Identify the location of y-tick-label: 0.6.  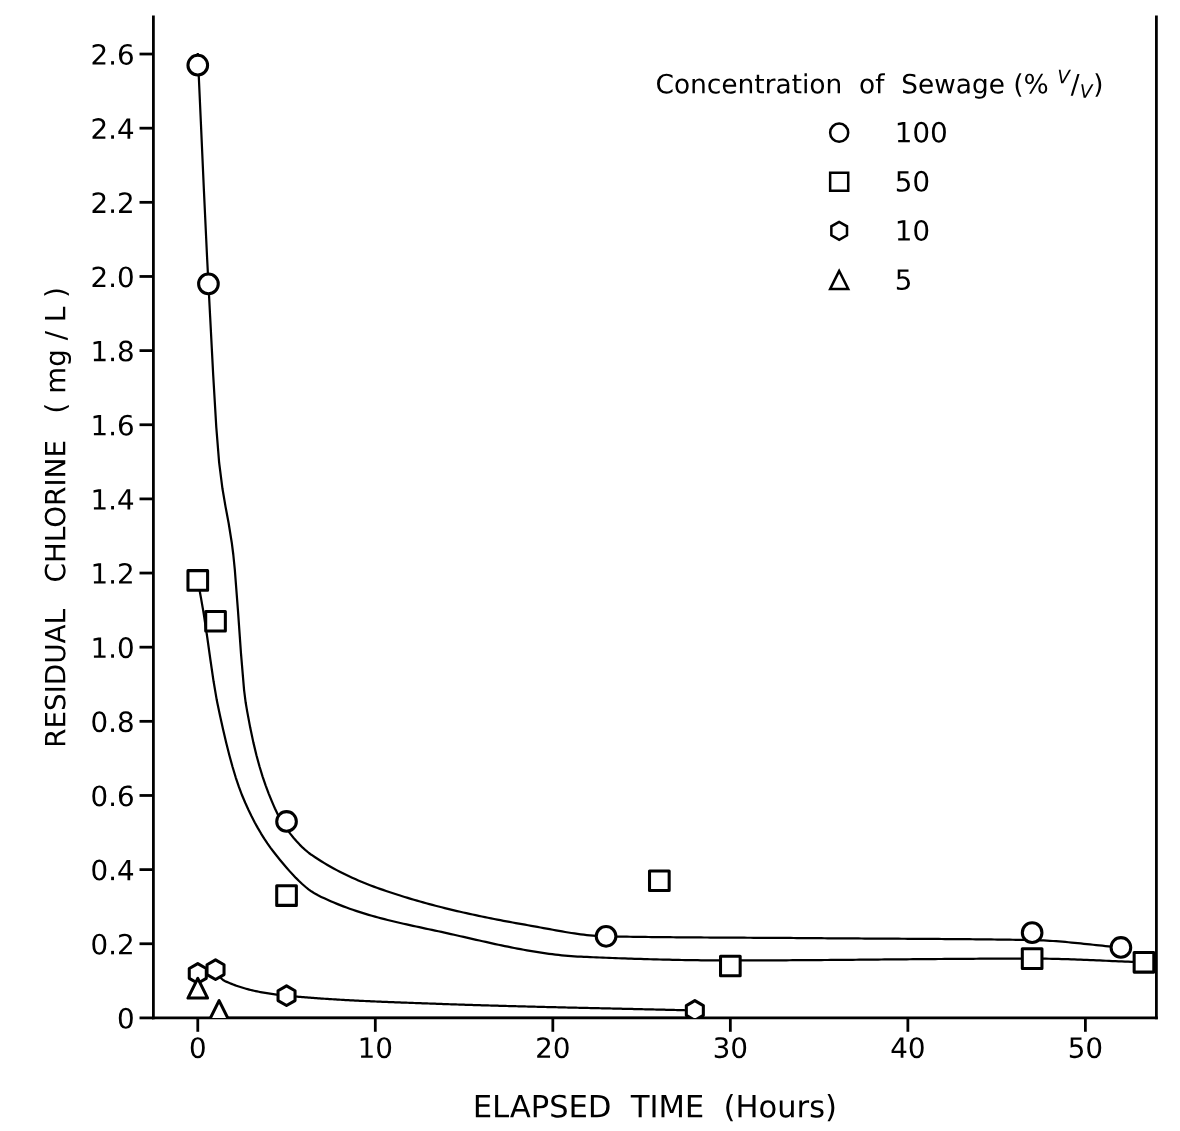
(112, 796).